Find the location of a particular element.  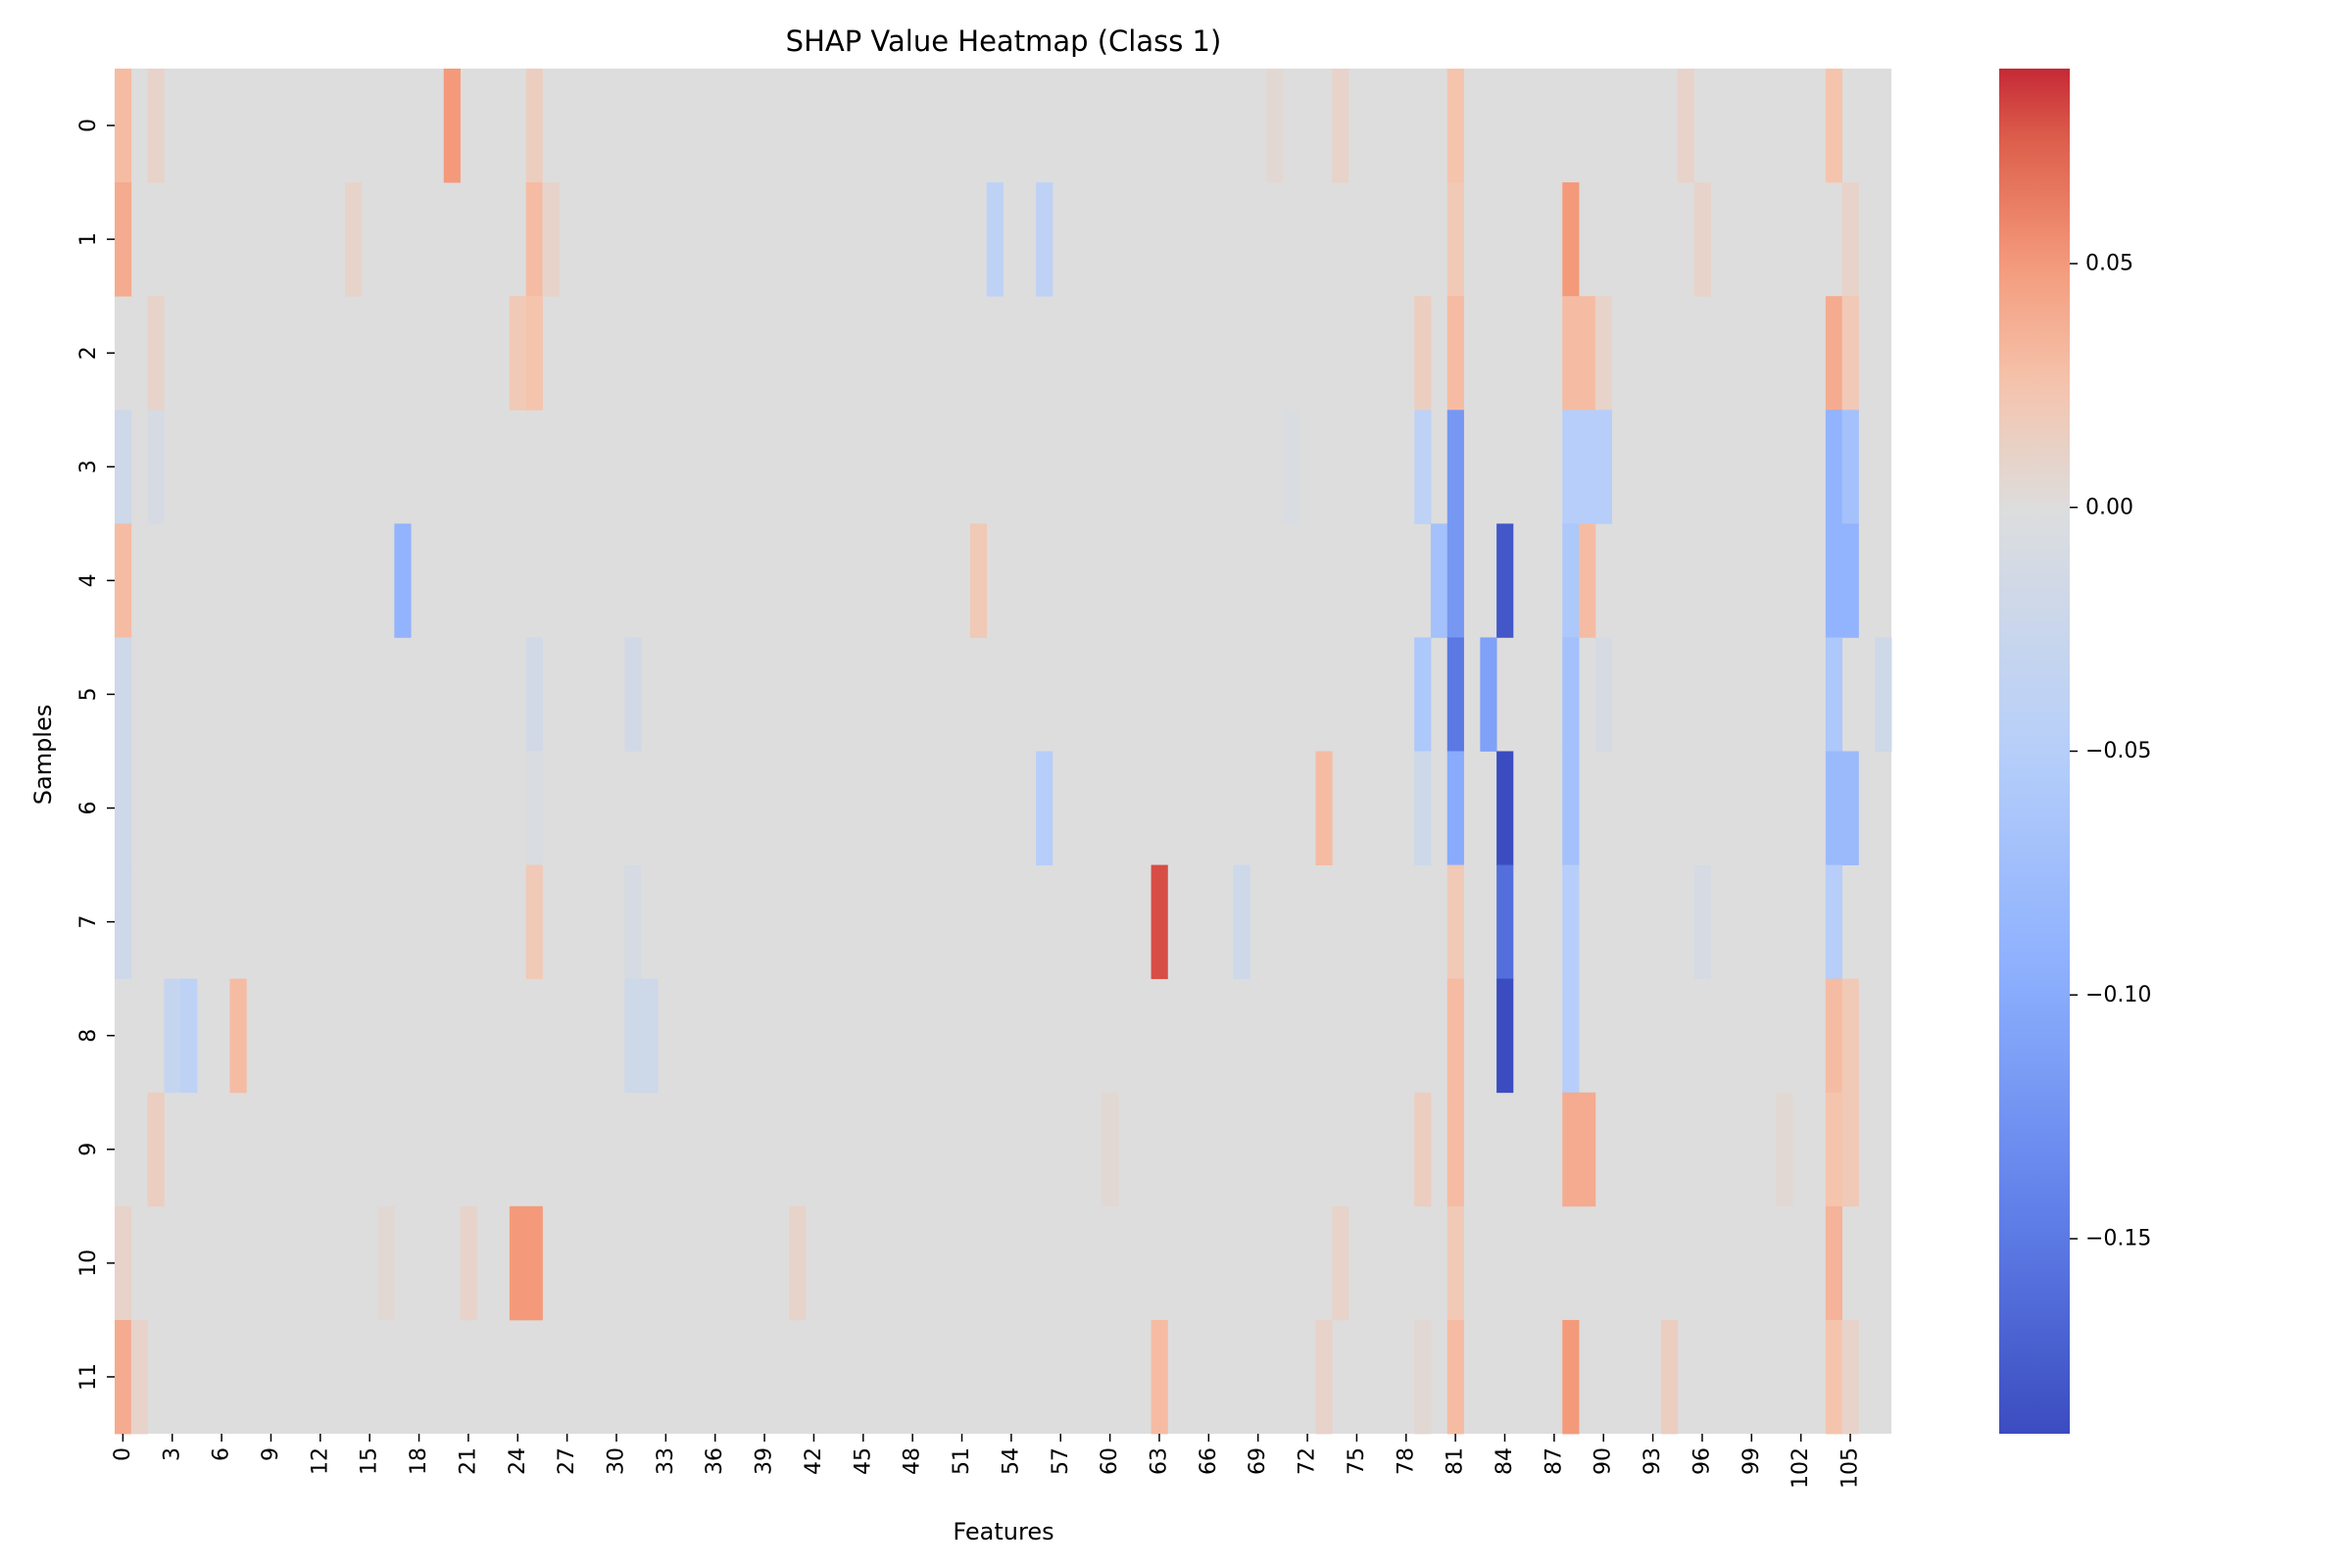

x-tick-label: 60 is located at coordinates (1110, 1461).